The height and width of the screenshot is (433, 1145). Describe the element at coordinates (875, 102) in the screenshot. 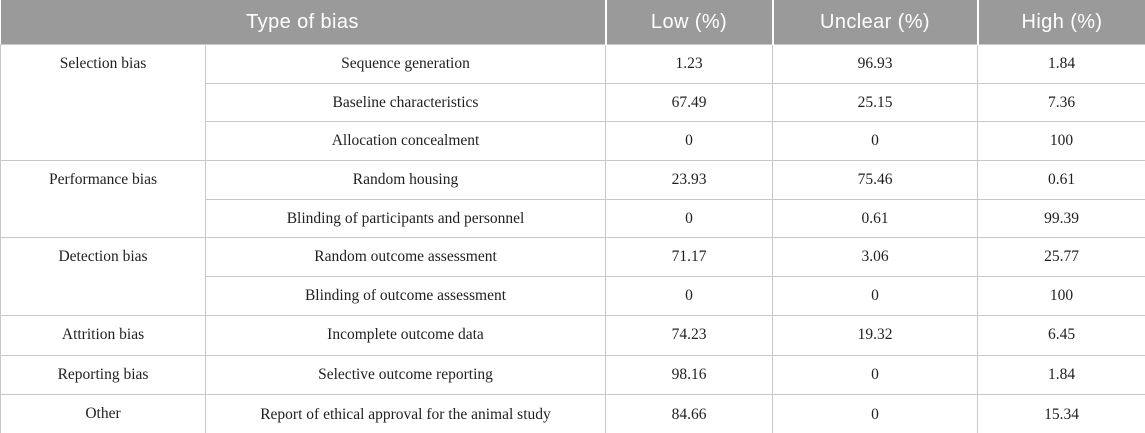

I see `unclear-value-cell: 25.15` at that location.